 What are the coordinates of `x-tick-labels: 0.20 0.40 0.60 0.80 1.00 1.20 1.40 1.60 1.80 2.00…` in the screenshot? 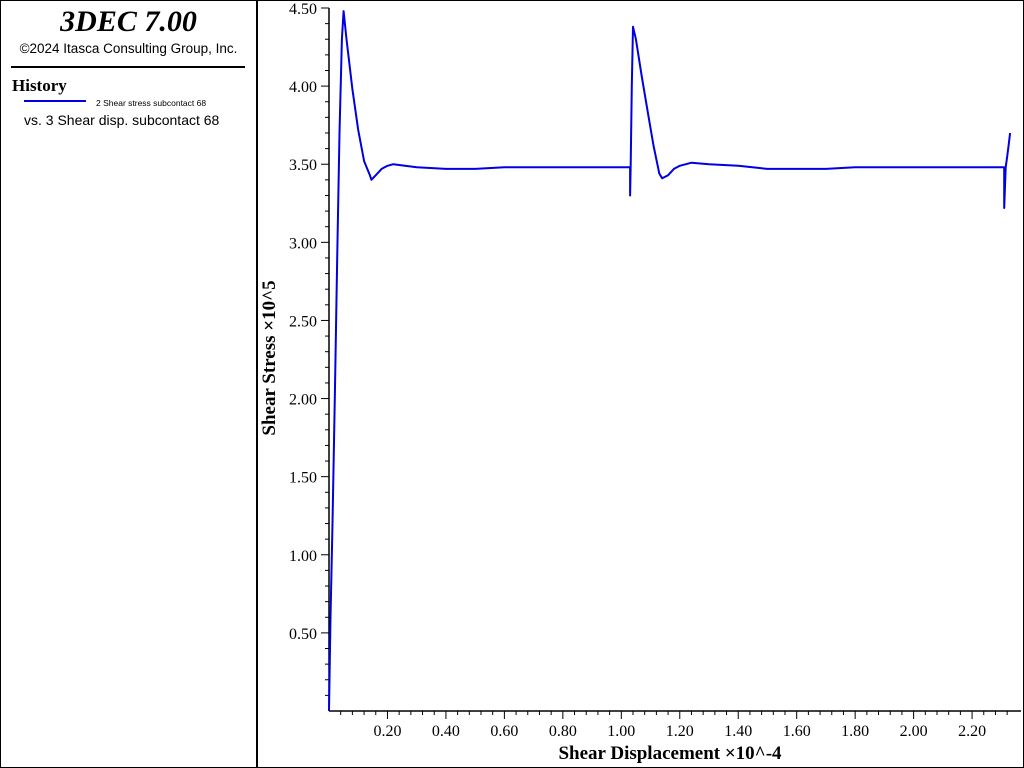 It's located at (679, 731).